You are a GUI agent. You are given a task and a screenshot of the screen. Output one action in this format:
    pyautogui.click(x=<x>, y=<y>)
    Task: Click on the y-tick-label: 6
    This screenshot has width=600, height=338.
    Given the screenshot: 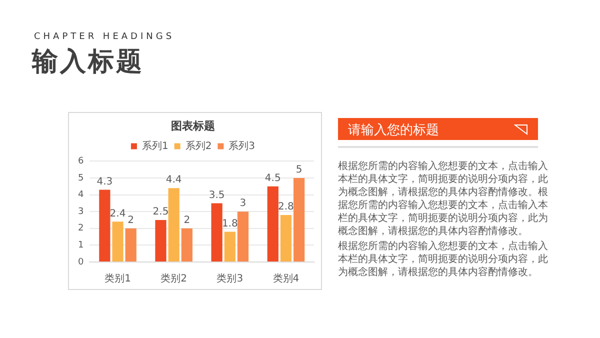 What is the action you would take?
    pyautogui.click(x=81, y=161)
    